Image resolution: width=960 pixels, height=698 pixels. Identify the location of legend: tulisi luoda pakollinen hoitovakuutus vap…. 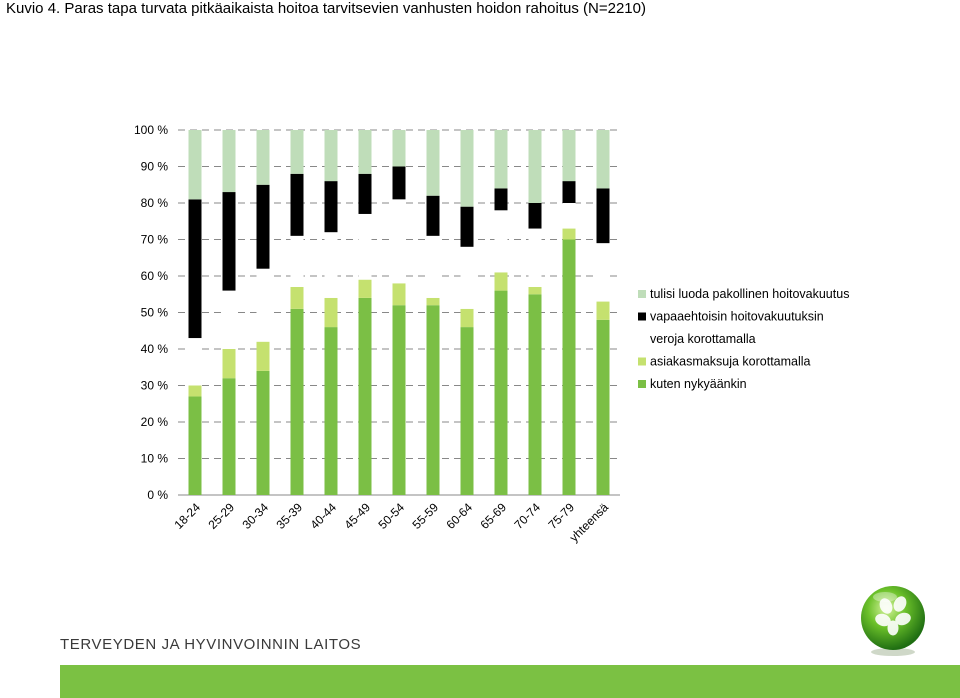
(743, 339).